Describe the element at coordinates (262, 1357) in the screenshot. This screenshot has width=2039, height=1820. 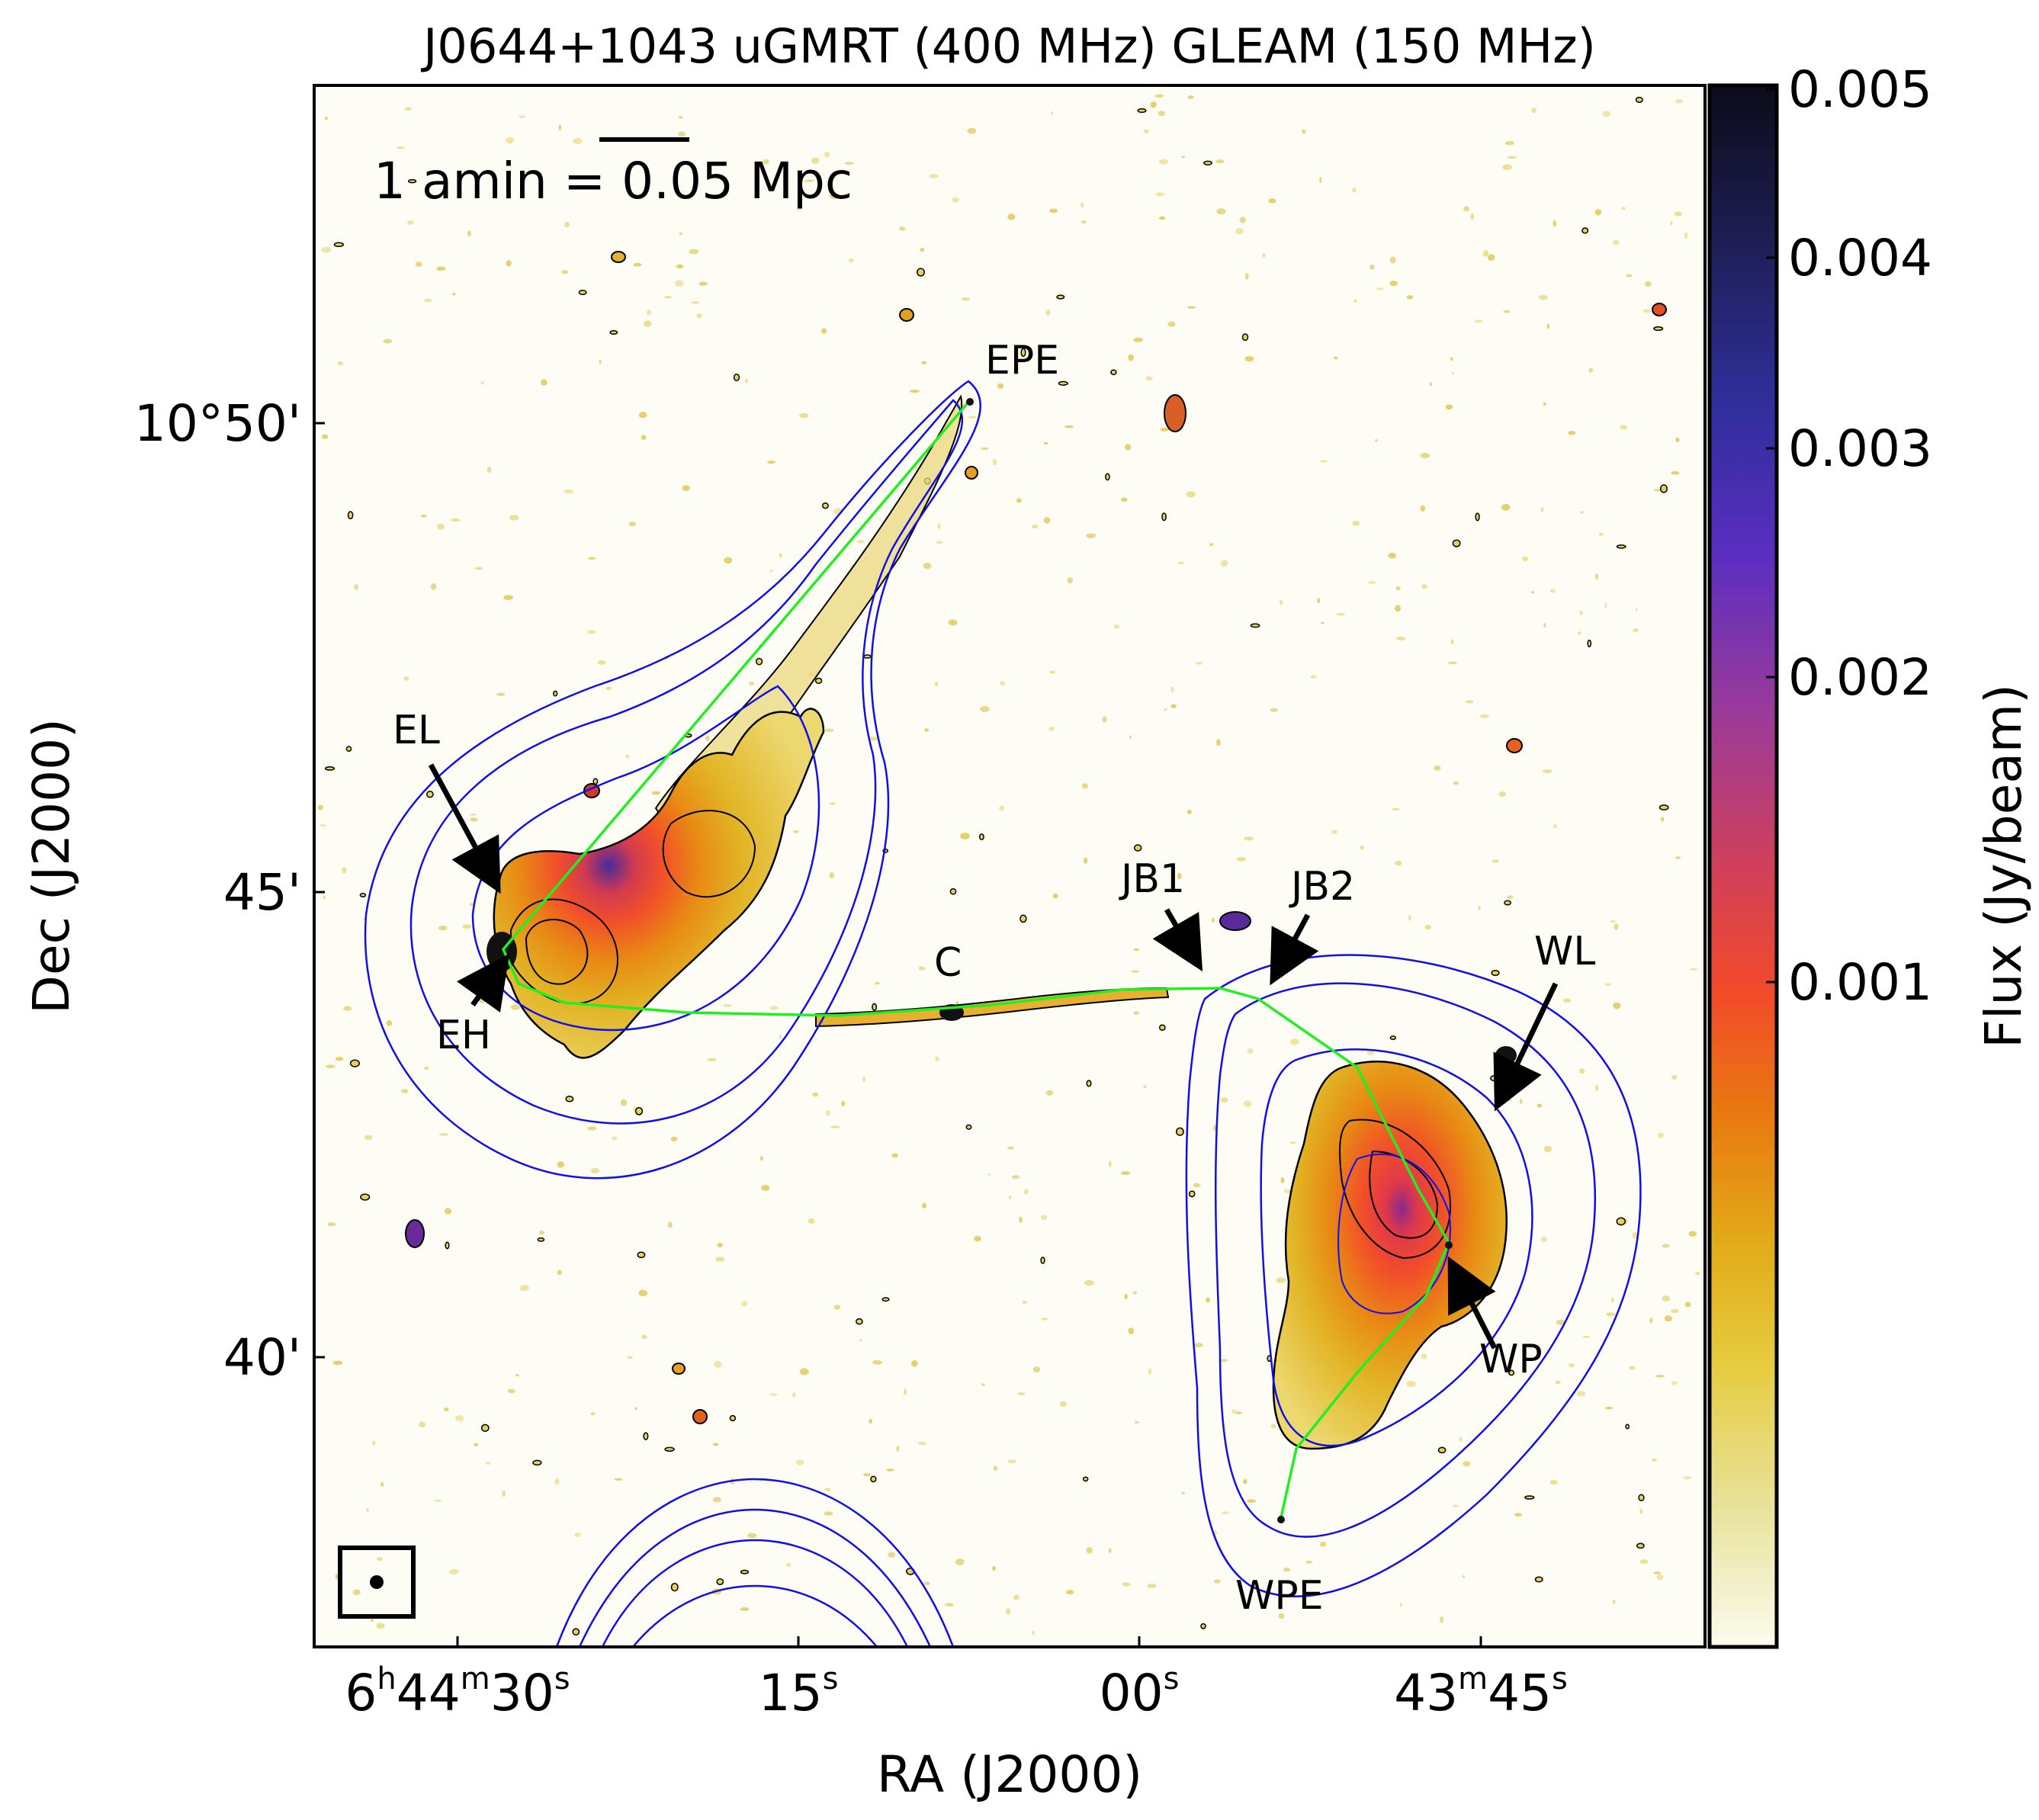
I see `y-tick-label-2: 40'` at that location.